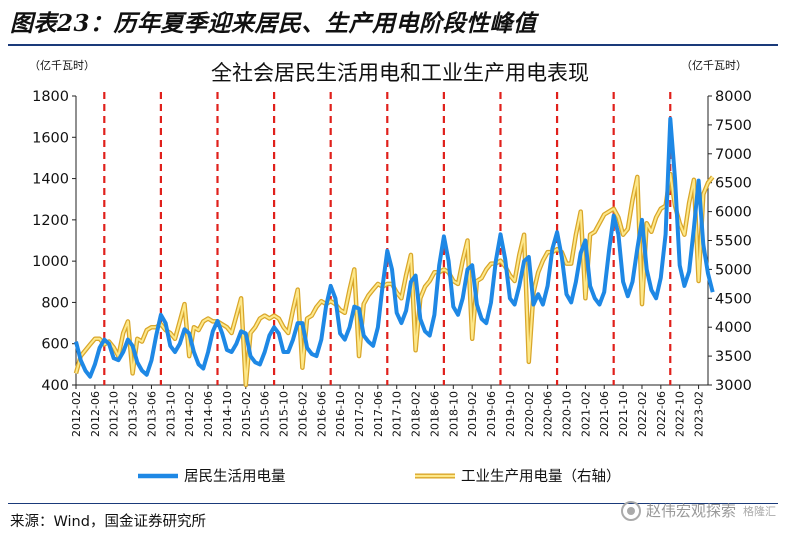 This screenshot has width=786, height=541. What do you see at coordinates (699, 414) in the screenshot?
I see `x-tick-label: 2023-02` at bounding box center [699, 414].